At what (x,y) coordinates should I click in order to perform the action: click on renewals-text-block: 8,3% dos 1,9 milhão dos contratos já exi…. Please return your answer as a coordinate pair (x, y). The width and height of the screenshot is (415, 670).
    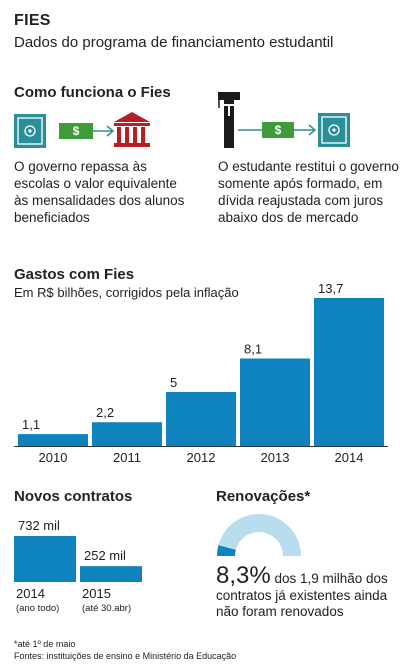
    Looking at the image, I should click on (311, 592).